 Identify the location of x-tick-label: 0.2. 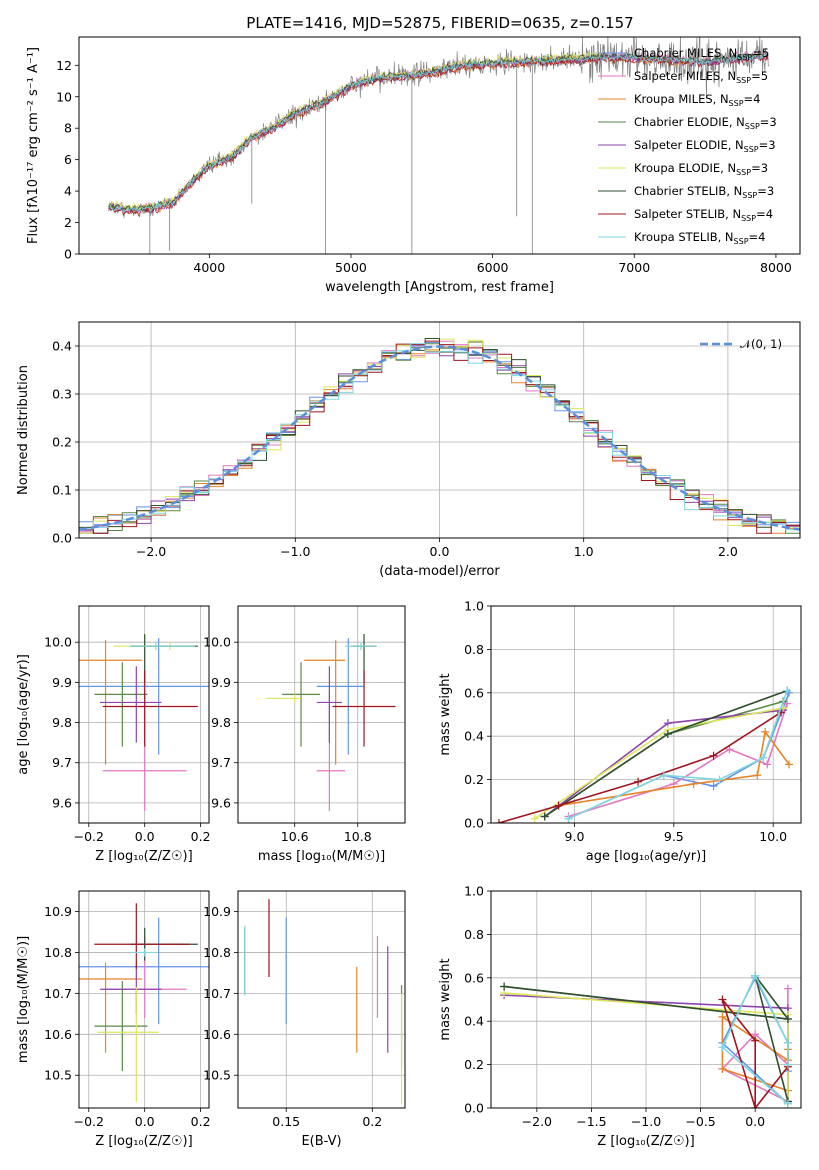
(372, 1121).